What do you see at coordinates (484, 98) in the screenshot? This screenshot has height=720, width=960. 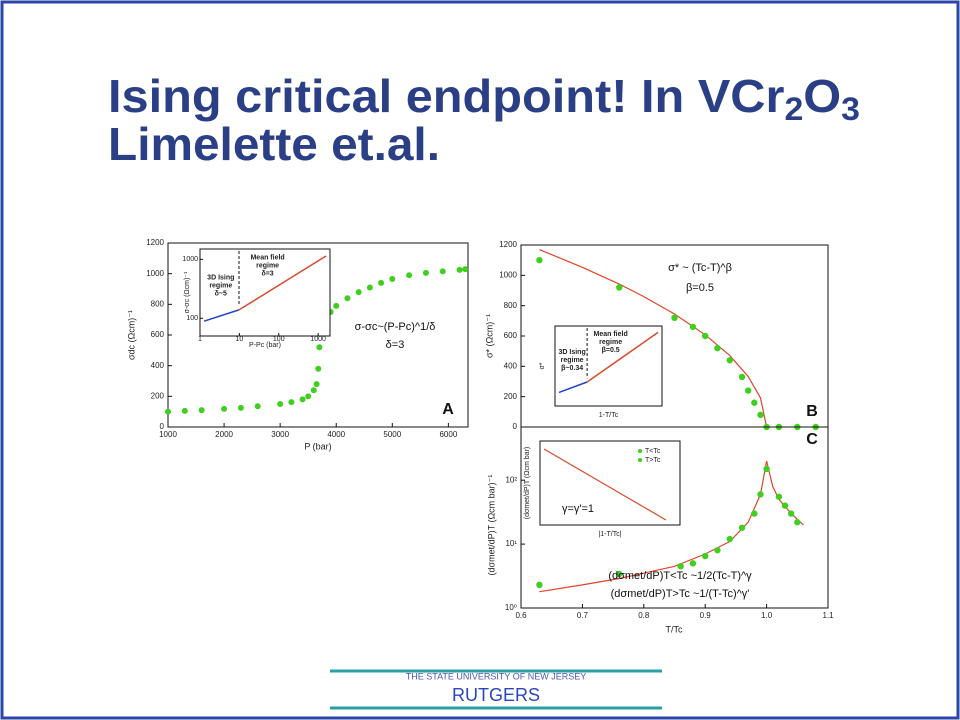 I see `title-line-1: Ising critical endpoint! In VCr 2O3` at bounding box center [484, 98].